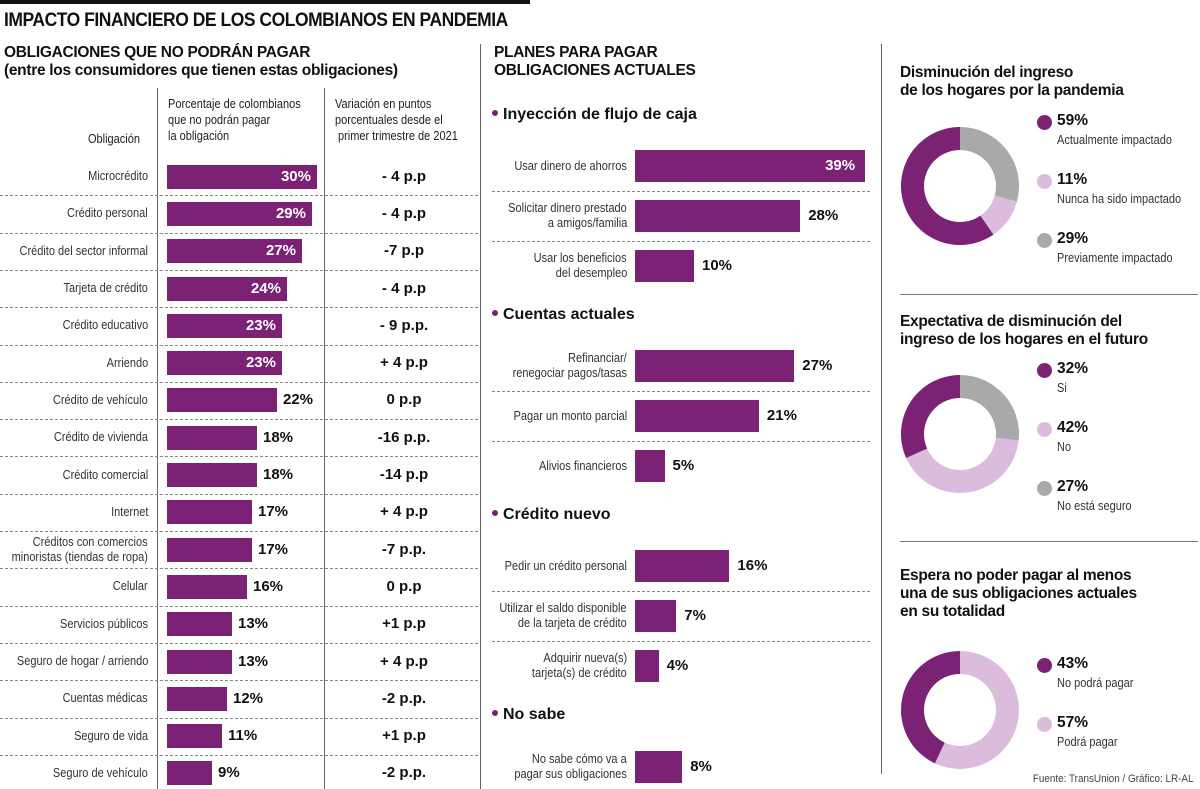 The height and width of the screenshot is (789, 1200). Describe the element at coordinates (404, 736) in the screenshot. I see `variation-value: +1 p.p` at that location.